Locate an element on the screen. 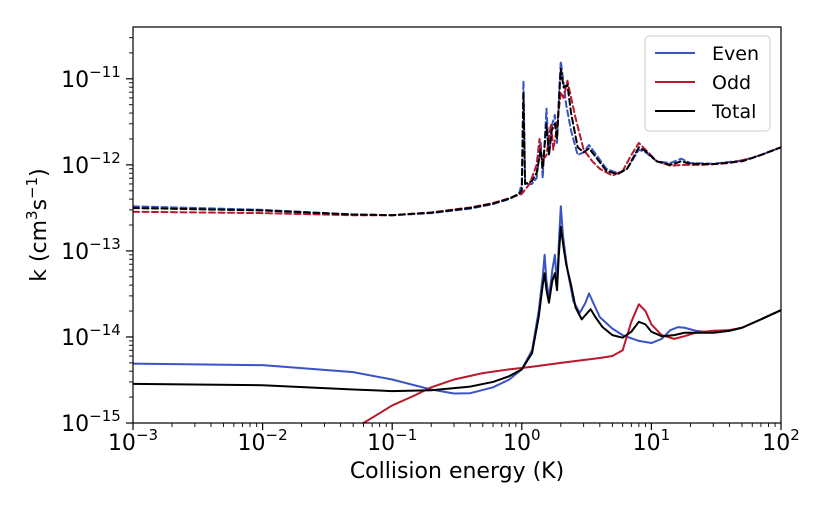 The image size is (830, 513). x-tick-label-2: 10⁻¹ is located at coordinates (392, 441).